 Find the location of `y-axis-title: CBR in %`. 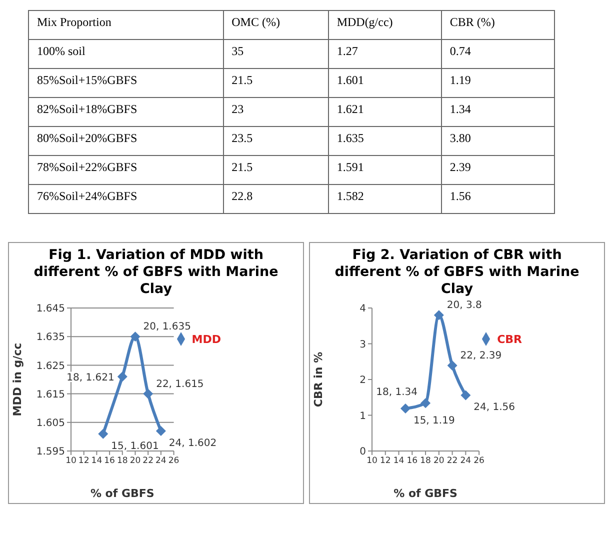

y-axis-title: CBR in % is located at coordinates (318, 380).